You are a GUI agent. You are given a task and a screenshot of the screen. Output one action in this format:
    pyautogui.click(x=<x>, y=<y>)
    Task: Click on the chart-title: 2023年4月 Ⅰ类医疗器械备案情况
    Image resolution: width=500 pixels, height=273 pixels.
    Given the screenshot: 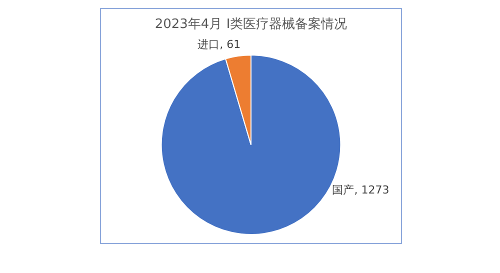 What is the action you would take?
    pyautogui.click(x=251, y=24)
    